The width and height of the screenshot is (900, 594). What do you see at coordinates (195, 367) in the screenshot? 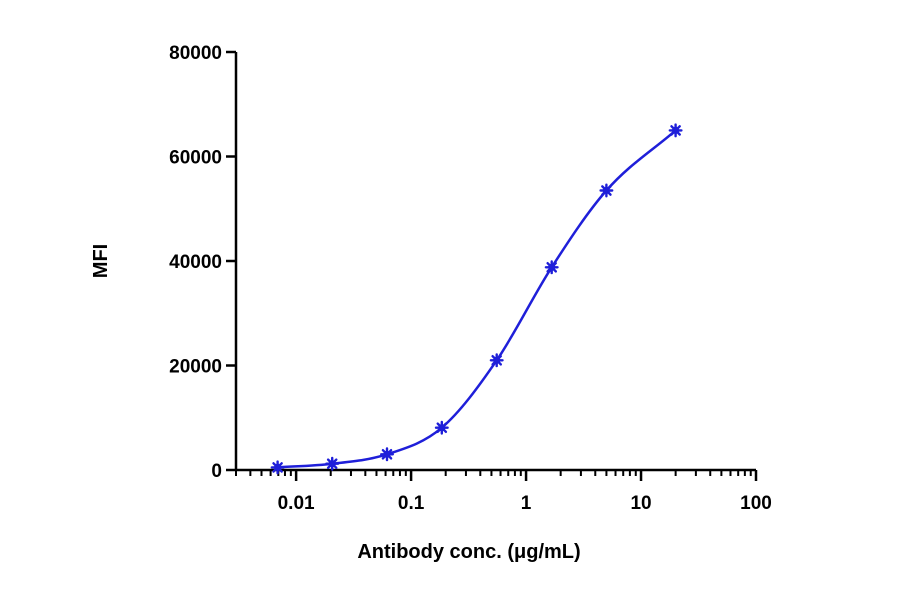
I see `y-tick-label: 20000` at bounding box center [195, 367].